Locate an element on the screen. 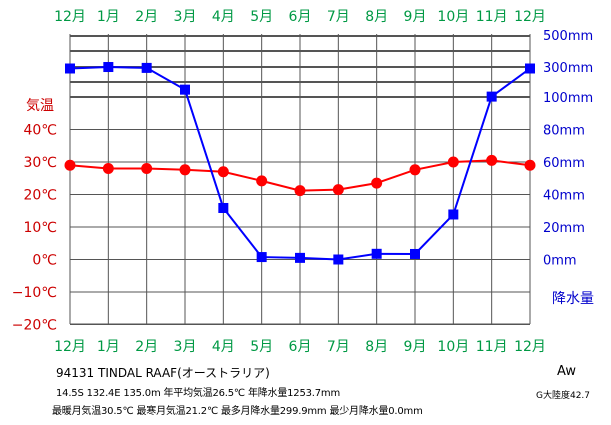 Image resolution: width=611 pixels, height=425 pixels. continentality-index: G大陸度42.7 is located at coordinates (563, 396).